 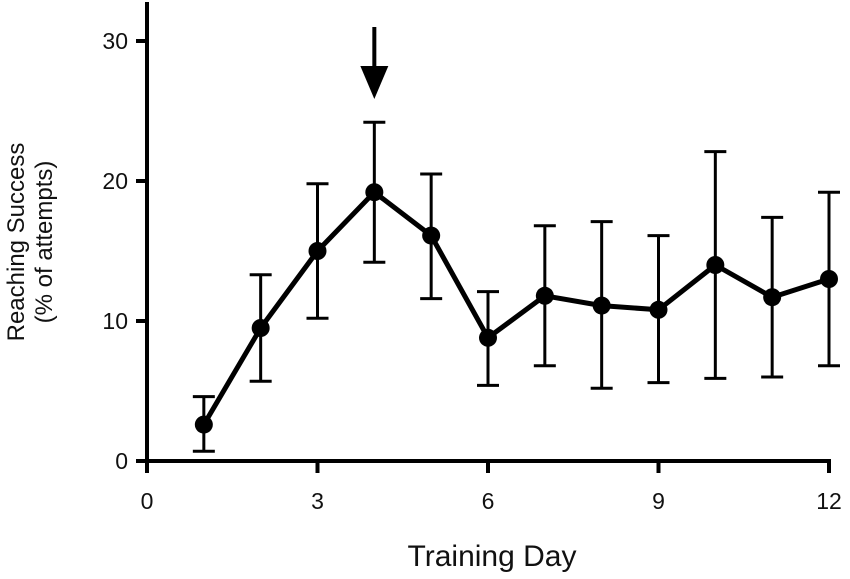 I want to click on y-axis-label-line1: Reaching Success, so click(x=16, y=242).